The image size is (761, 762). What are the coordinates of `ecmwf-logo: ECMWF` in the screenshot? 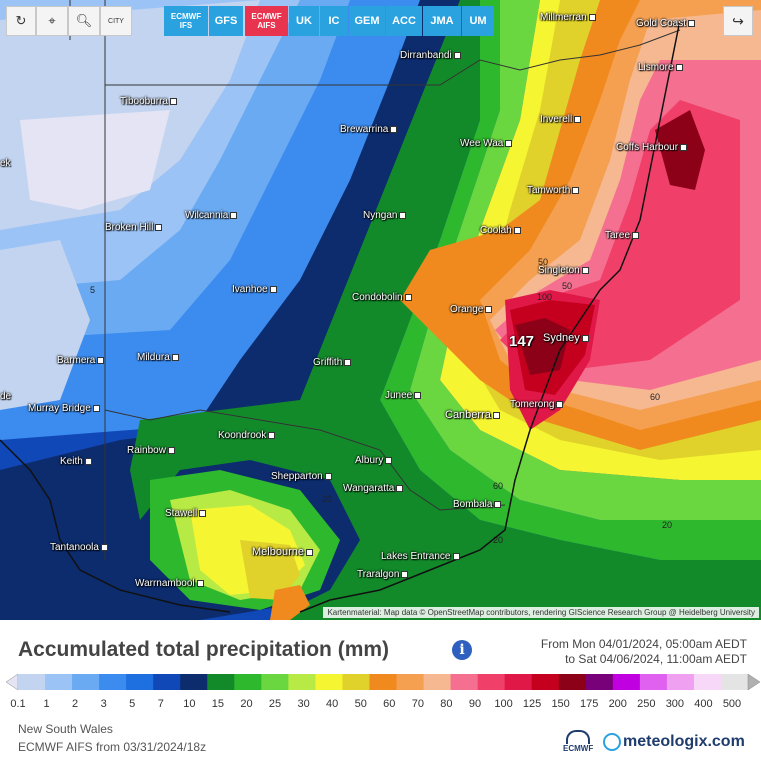 It's located at (578, 741).